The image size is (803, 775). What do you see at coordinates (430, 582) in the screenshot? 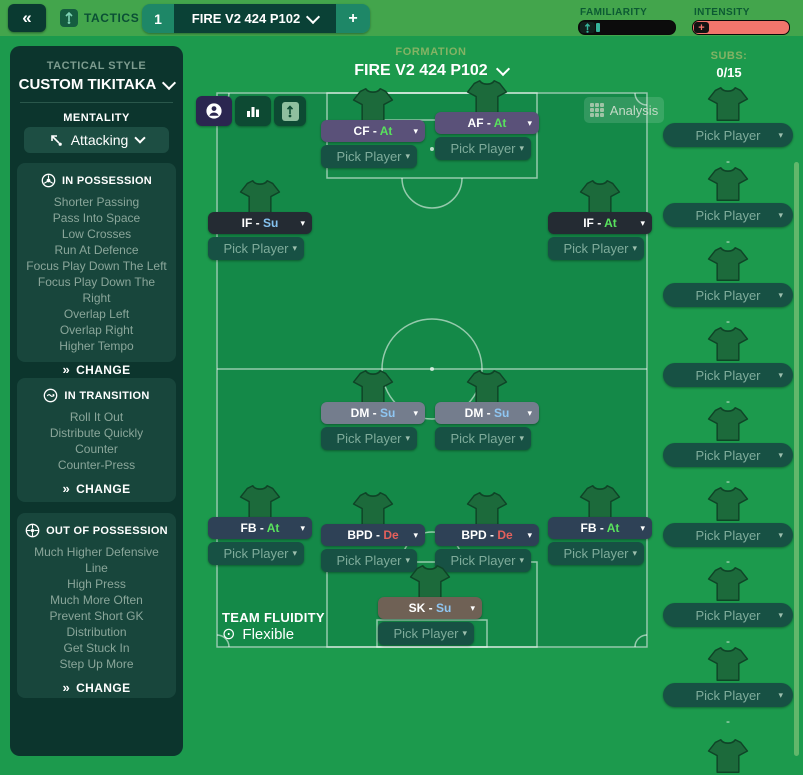
I see `goalkeeper-shirt-icon` at bounding box center [430, 582].